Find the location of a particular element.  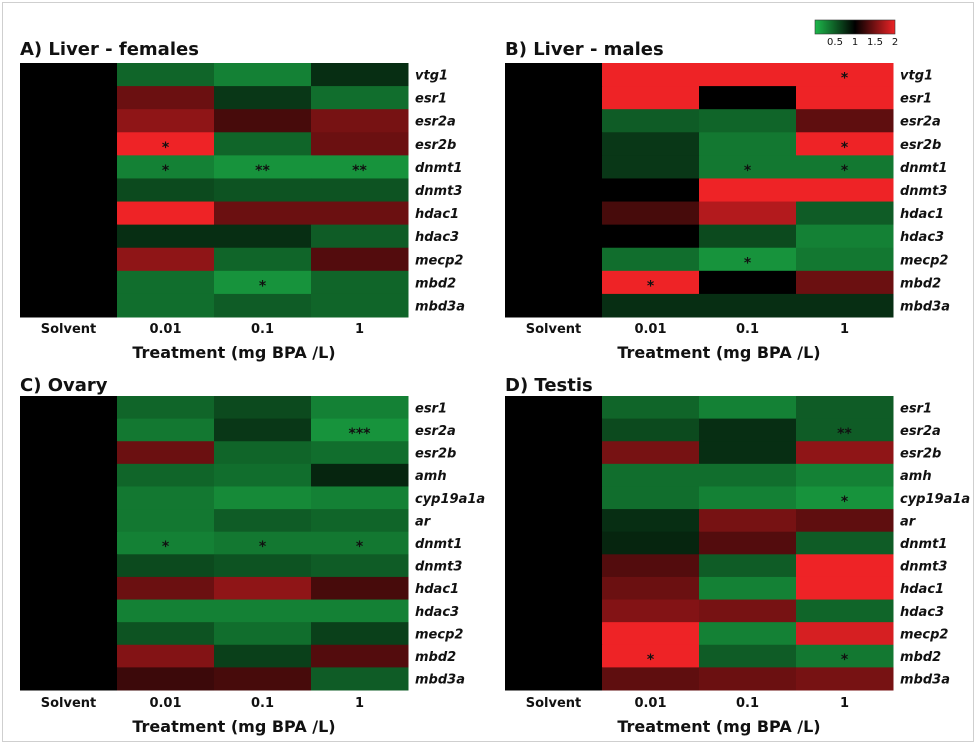

x-tick-label: Solvent is located at coordinates (554, 329).